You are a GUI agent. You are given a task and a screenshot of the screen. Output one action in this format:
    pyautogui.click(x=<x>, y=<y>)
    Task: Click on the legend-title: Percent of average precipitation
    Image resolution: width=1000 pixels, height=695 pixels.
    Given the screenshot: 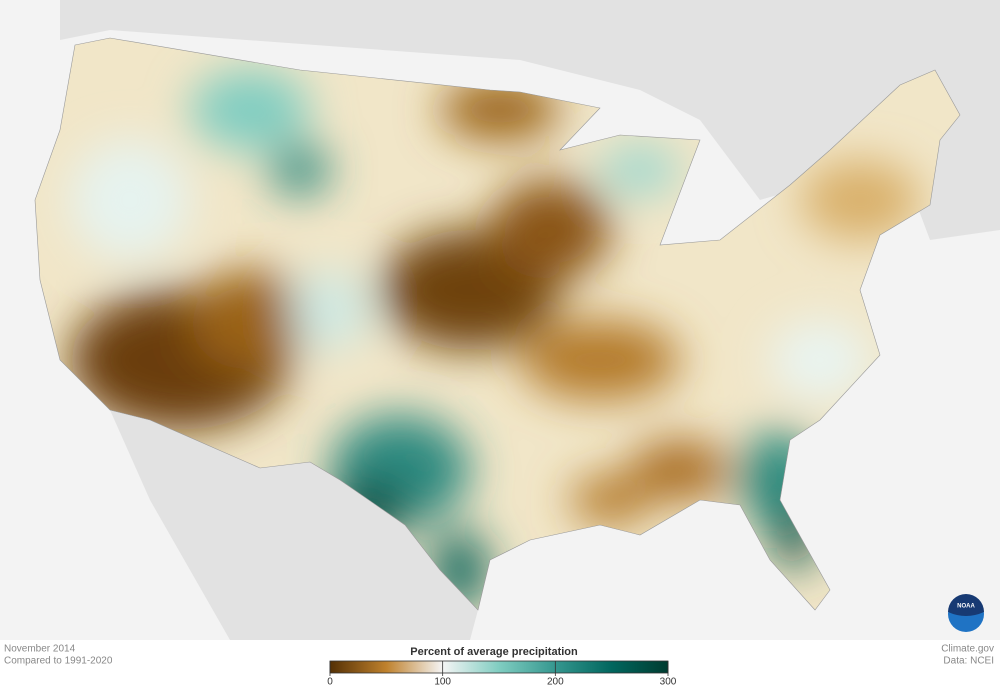 What is the action you would take?
    pyautogui.click(x=494, y=652)
    